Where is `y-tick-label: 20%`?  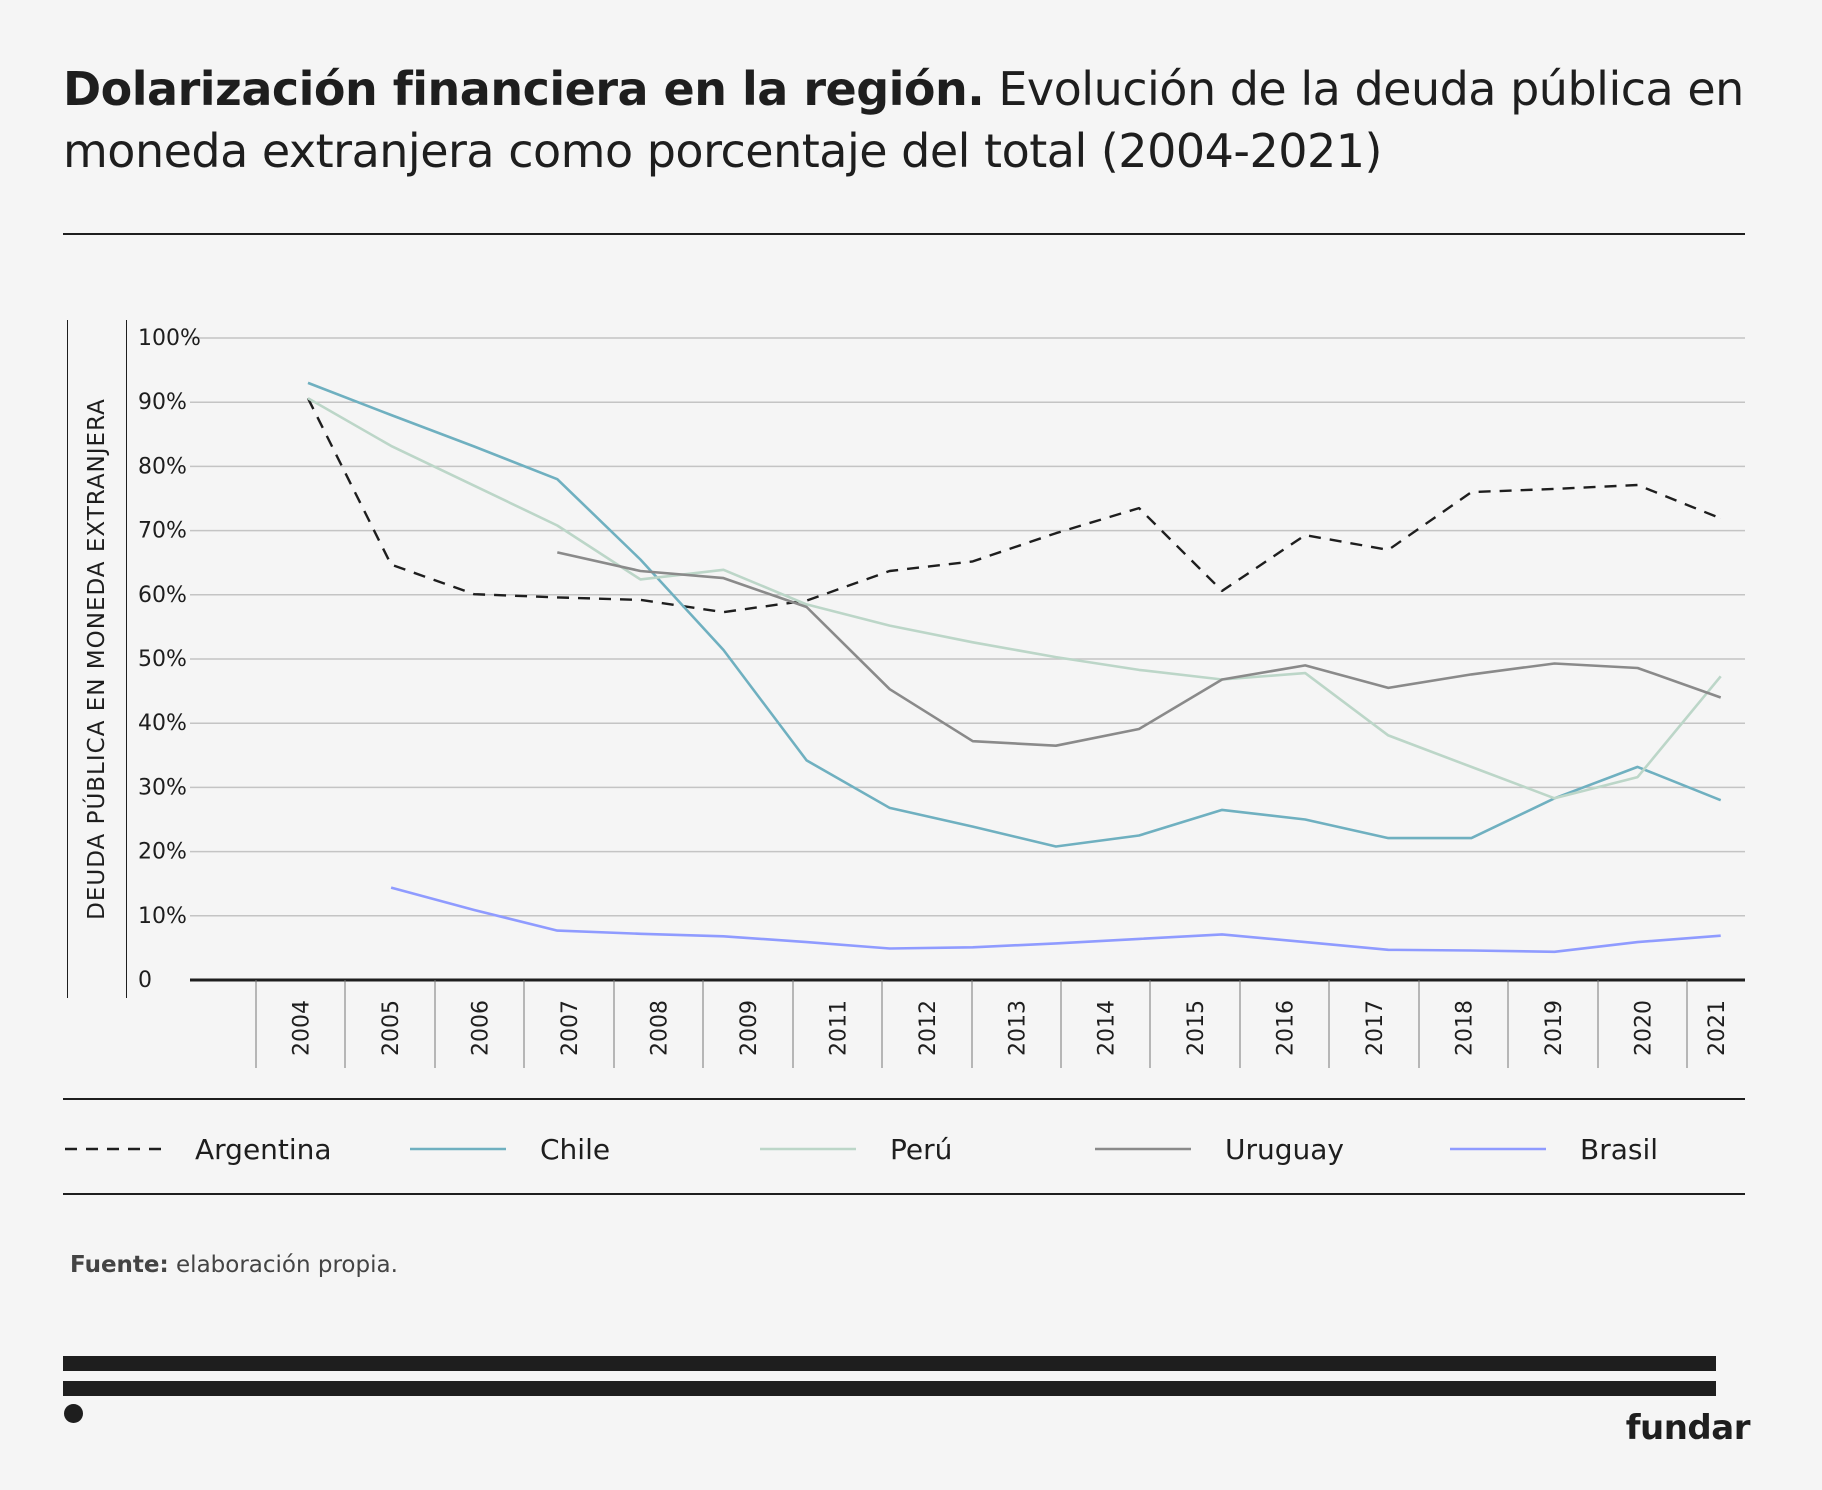
y-tick-label: 20% is located at coordinates (162, 852).